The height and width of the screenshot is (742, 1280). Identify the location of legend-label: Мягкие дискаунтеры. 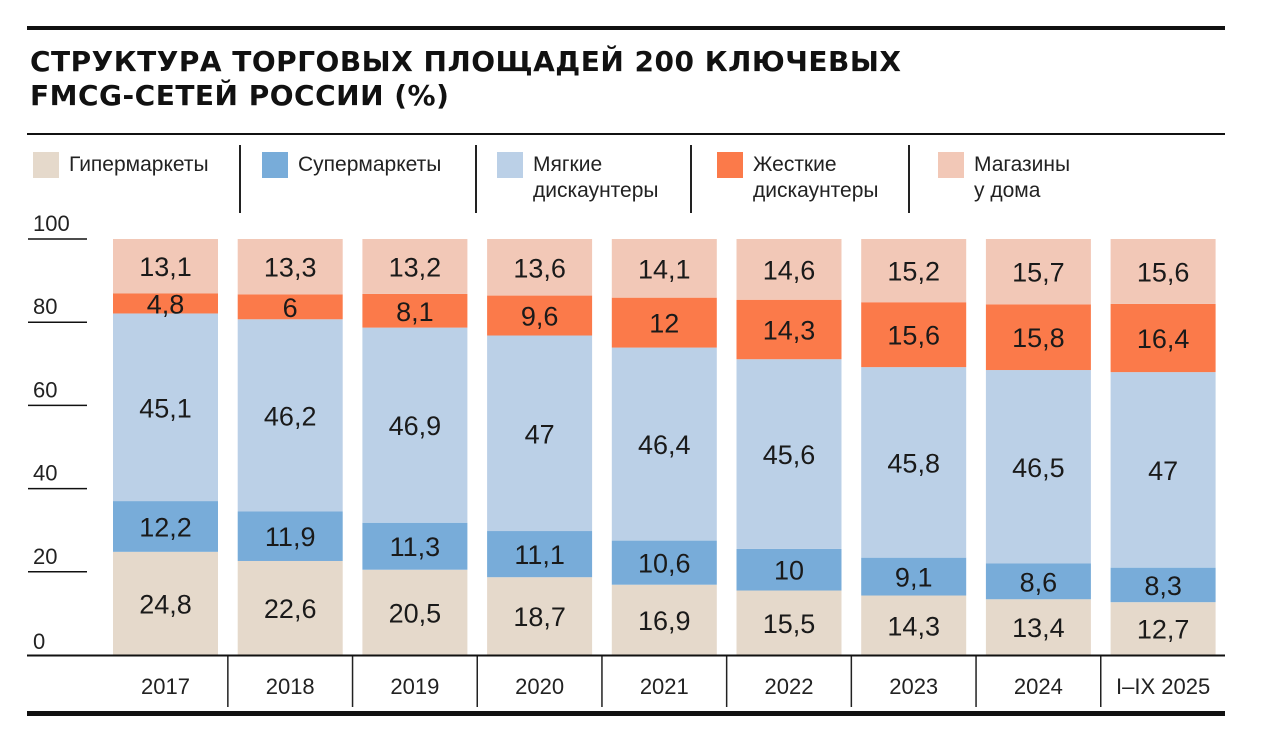
(596, 177).